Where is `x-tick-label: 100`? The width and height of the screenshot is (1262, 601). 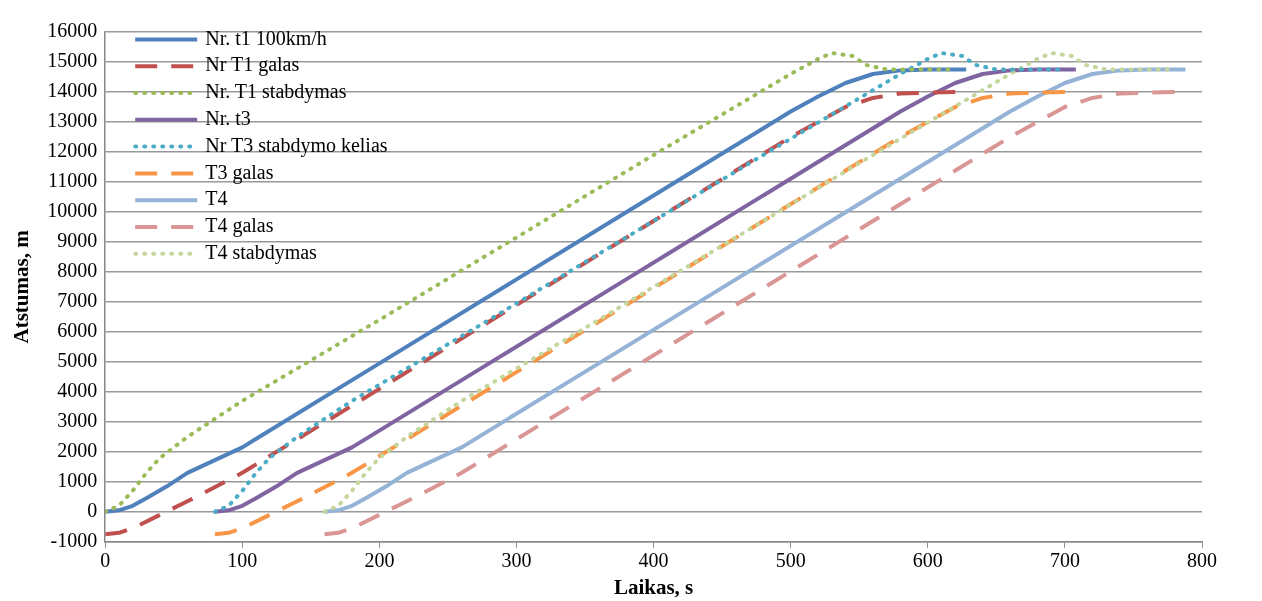 x-tick-label: 100 is located at coordinates (242, 560).